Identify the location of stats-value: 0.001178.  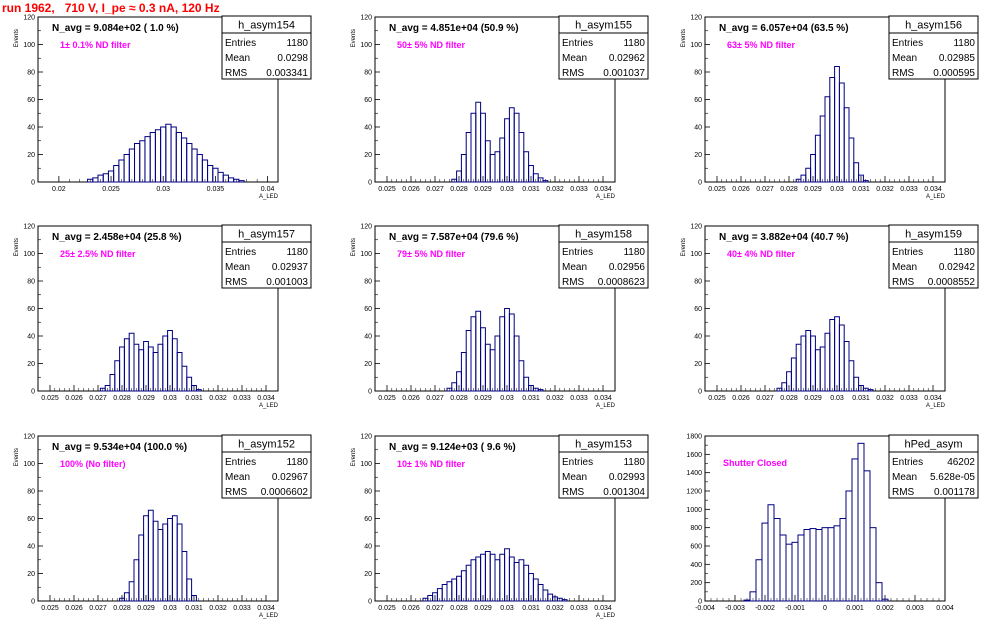
(954, 492).